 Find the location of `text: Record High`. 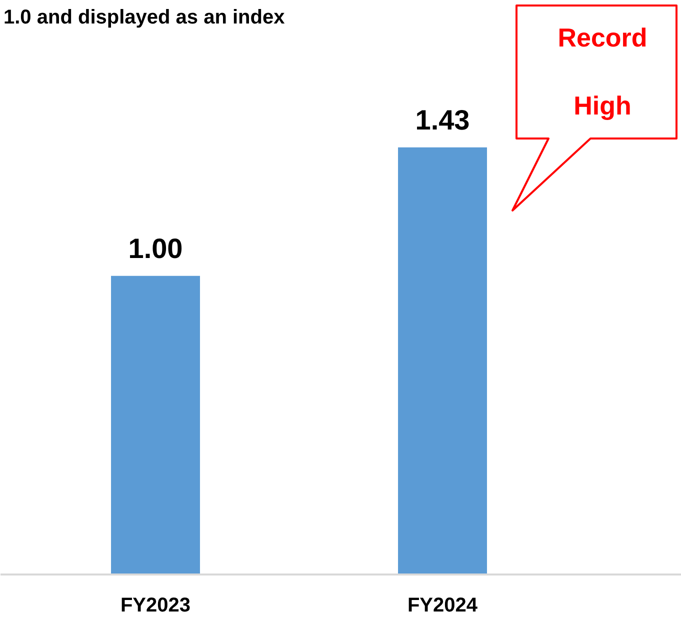

text: Record High is located at coordinates (603, 71).